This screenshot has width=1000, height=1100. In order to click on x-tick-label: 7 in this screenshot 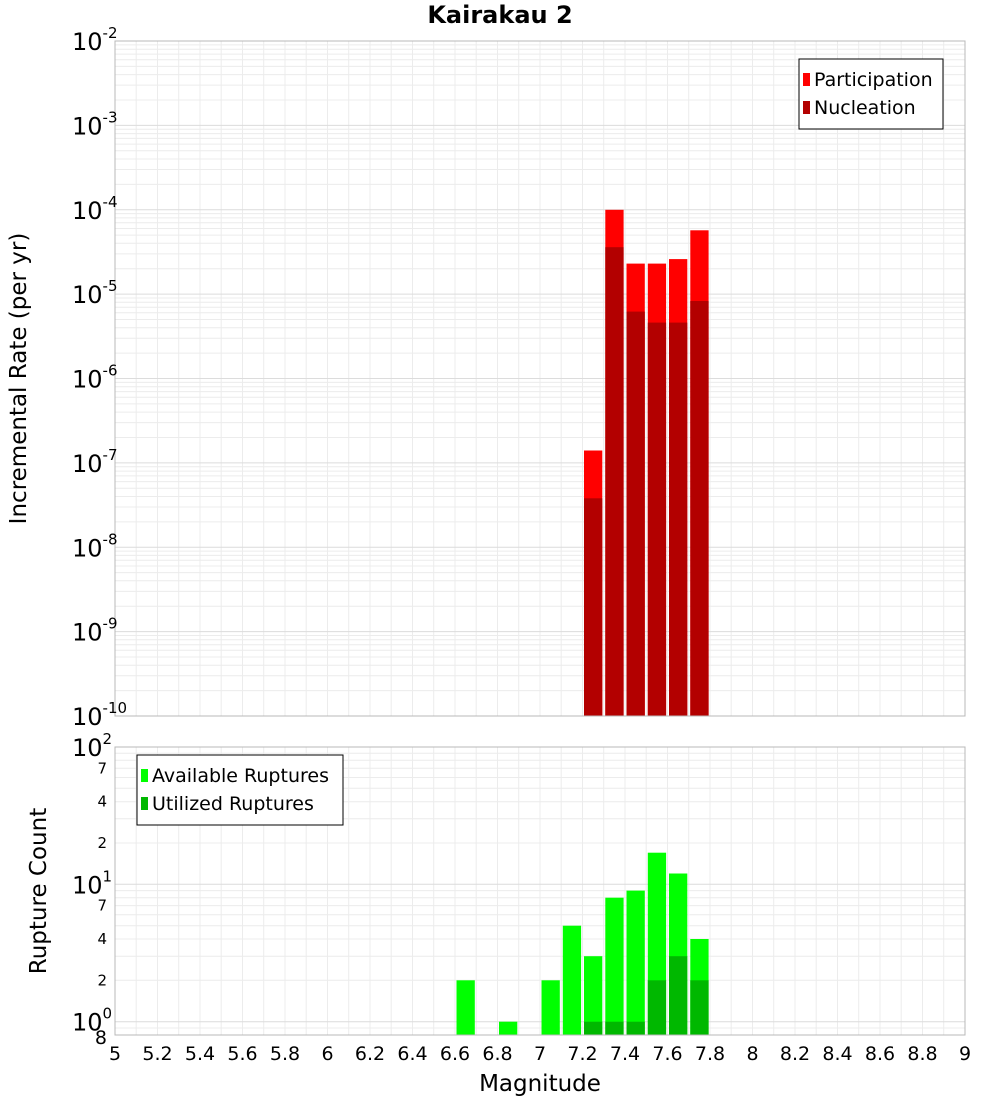, I will do `click(540, 1054)`.